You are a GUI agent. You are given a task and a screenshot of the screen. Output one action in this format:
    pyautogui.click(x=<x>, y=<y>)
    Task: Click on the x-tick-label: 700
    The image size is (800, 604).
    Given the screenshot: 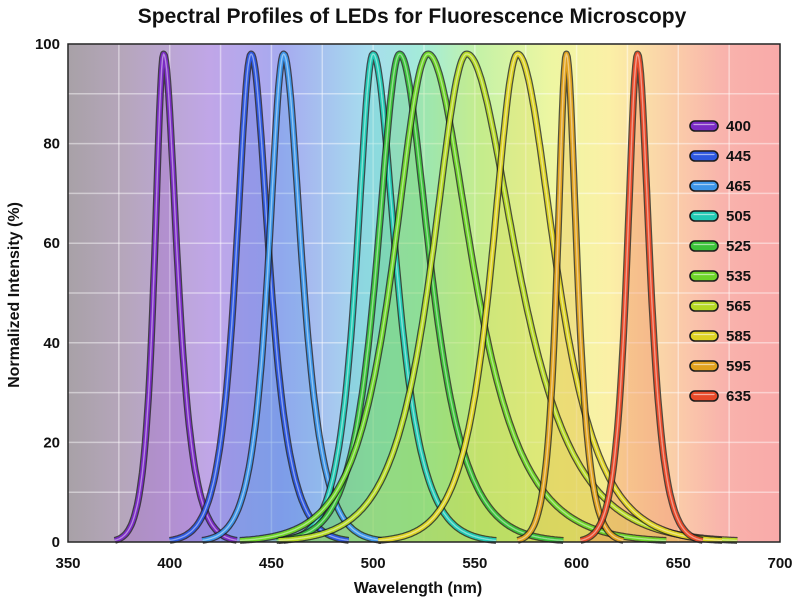 What is the action you would take?
    pyautogui.click(x=779, y=563)
    